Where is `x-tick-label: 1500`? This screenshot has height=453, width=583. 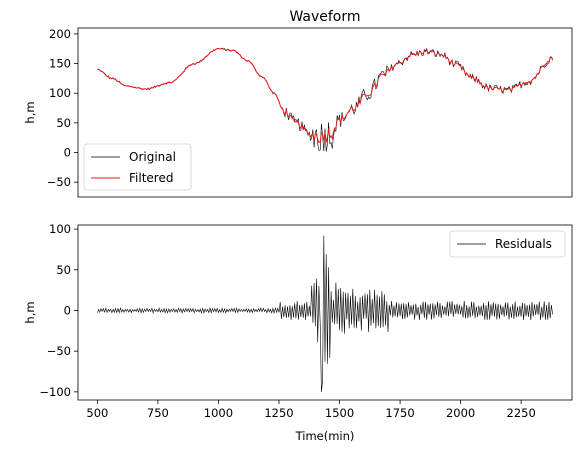
x-tick-label: 1500 is located at coordinates (339, 413).